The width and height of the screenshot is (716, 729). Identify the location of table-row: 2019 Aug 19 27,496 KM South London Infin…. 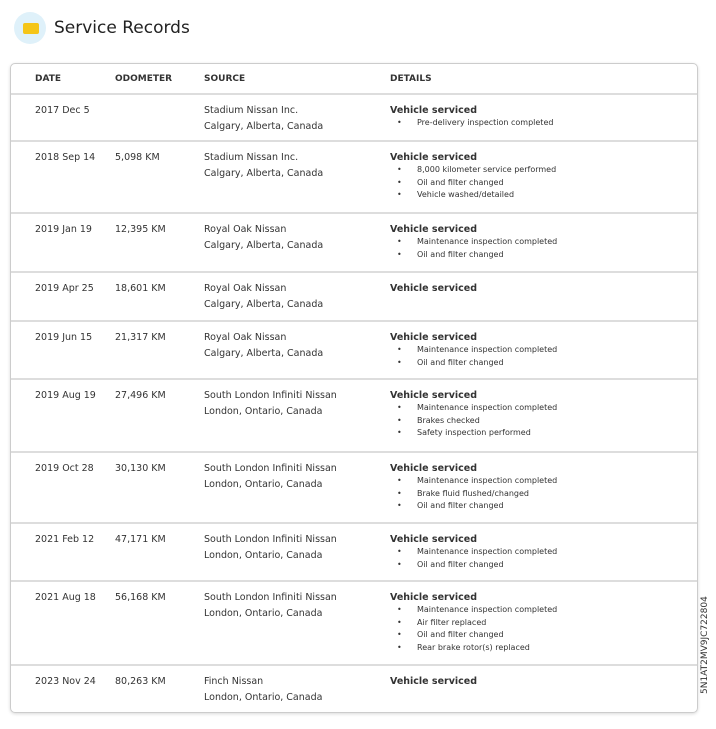
(354, 414).